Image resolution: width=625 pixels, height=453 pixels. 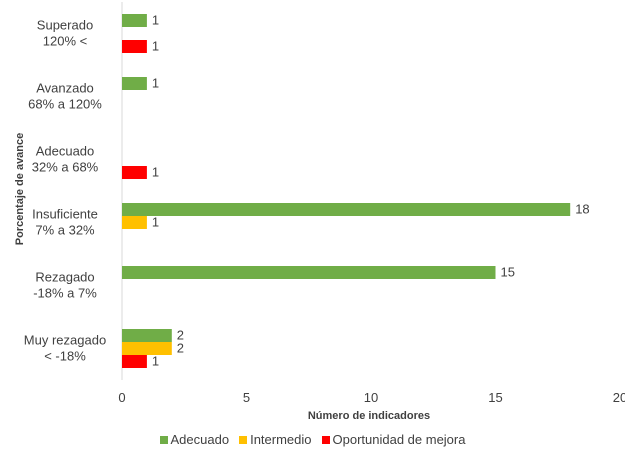 What do you see at coordinates (200, 439) in the screenshot?
I see `legend-label: Adecuado` at bounding box center [200, 439].